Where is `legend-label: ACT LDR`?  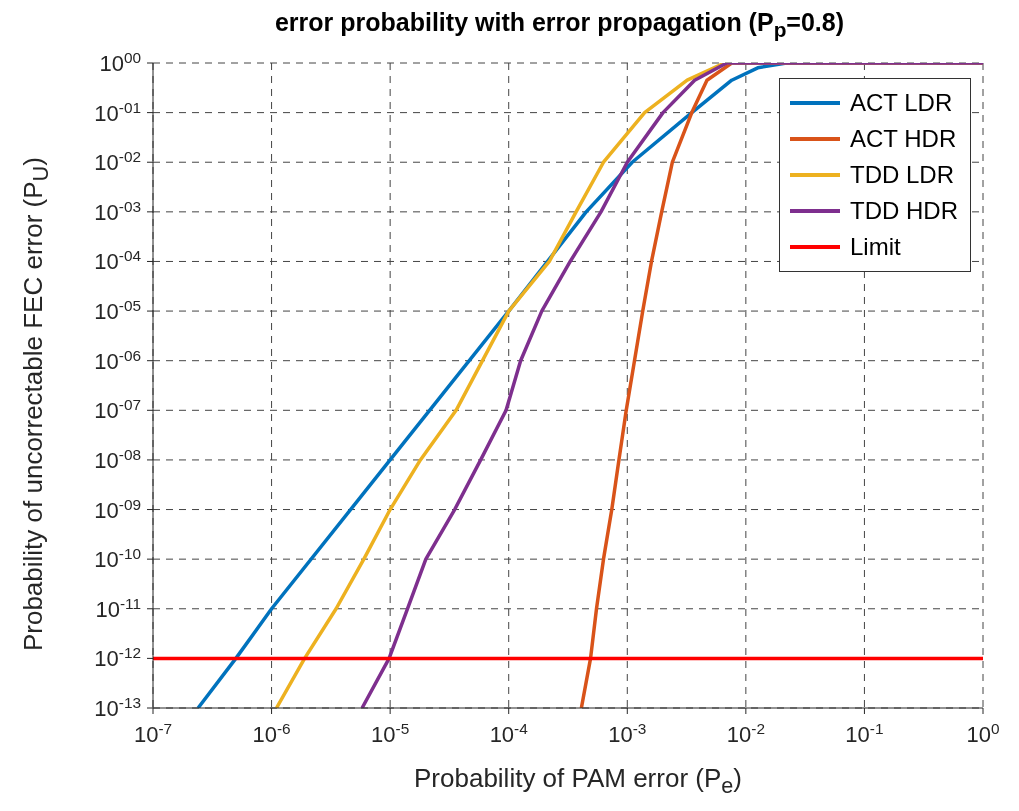
legend-label: ACT LDR is located at coordinates (901, 103).